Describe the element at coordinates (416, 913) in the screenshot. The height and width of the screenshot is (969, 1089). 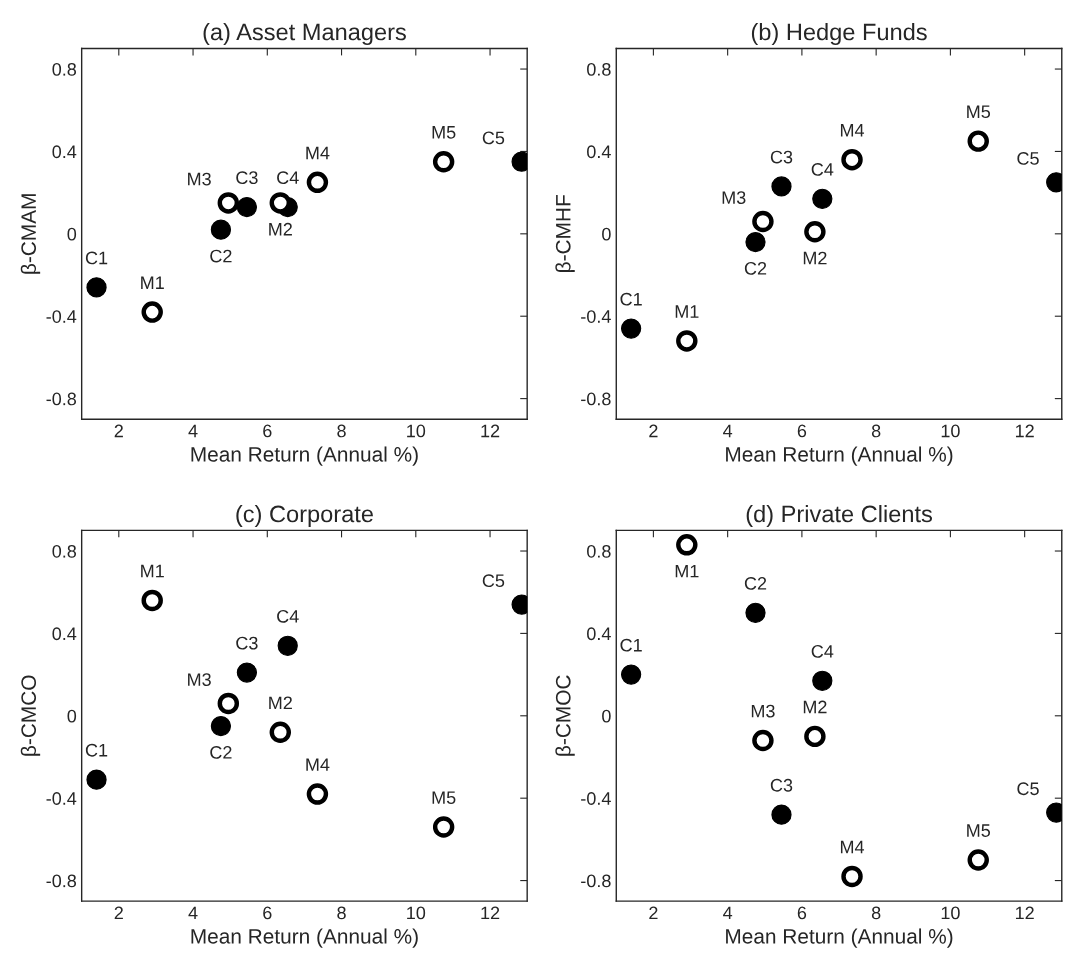
I see `x-tick-label: 10` at that location.